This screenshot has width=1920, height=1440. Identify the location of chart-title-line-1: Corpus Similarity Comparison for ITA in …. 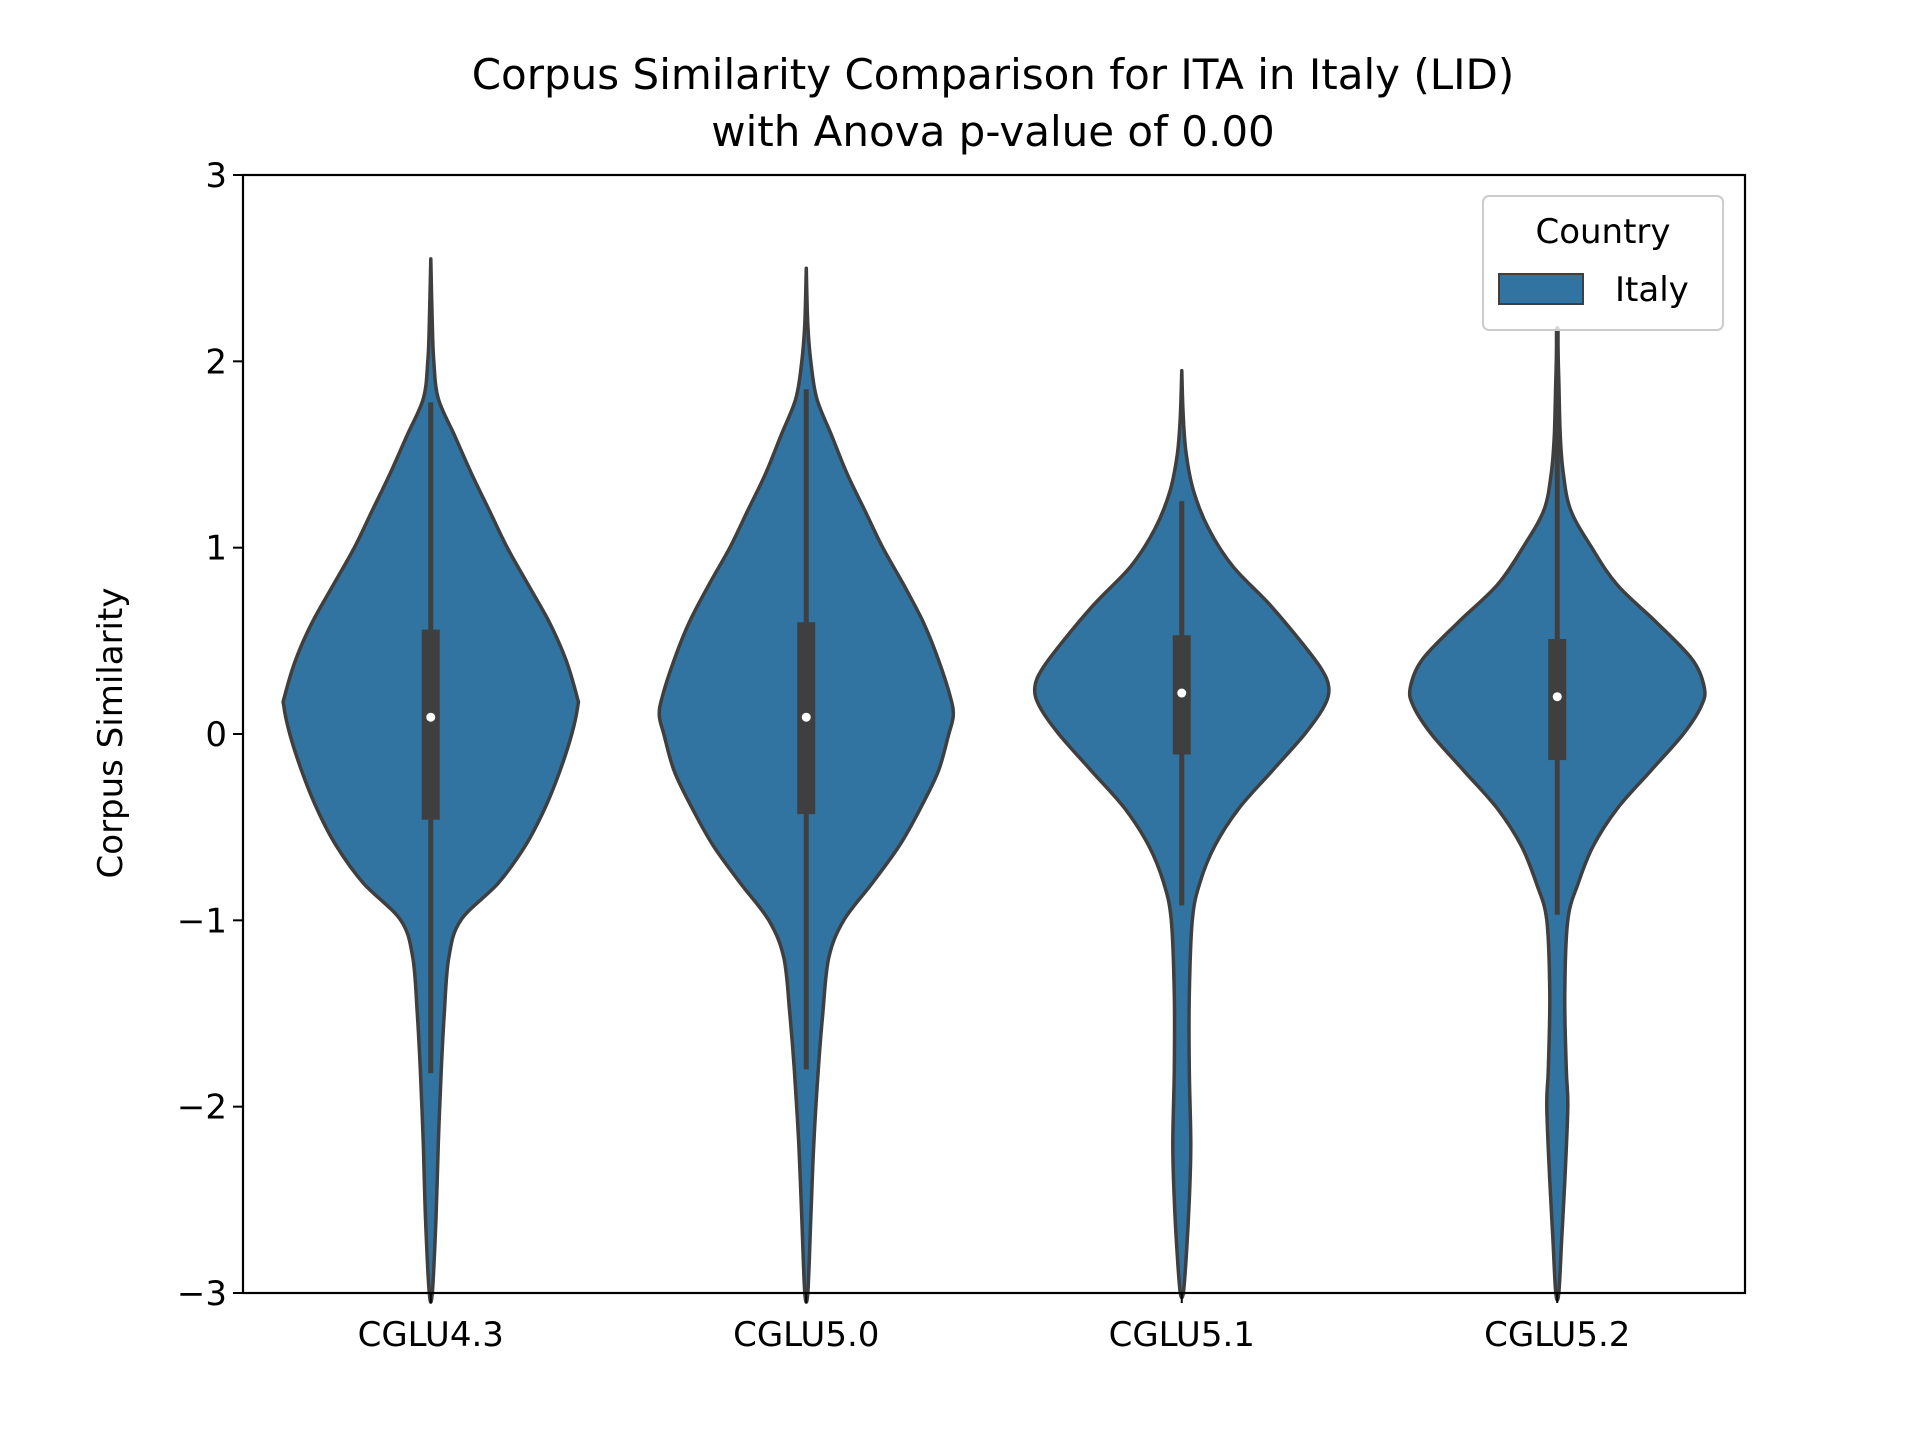
(993, 74).